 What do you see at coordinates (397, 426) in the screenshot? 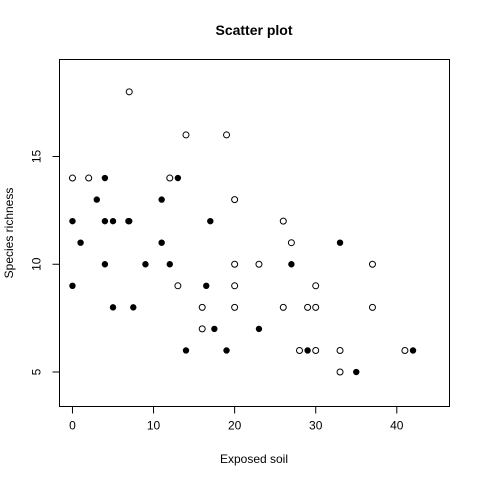
I see `x-tick-label: 40` at bounding box center [397, 426].